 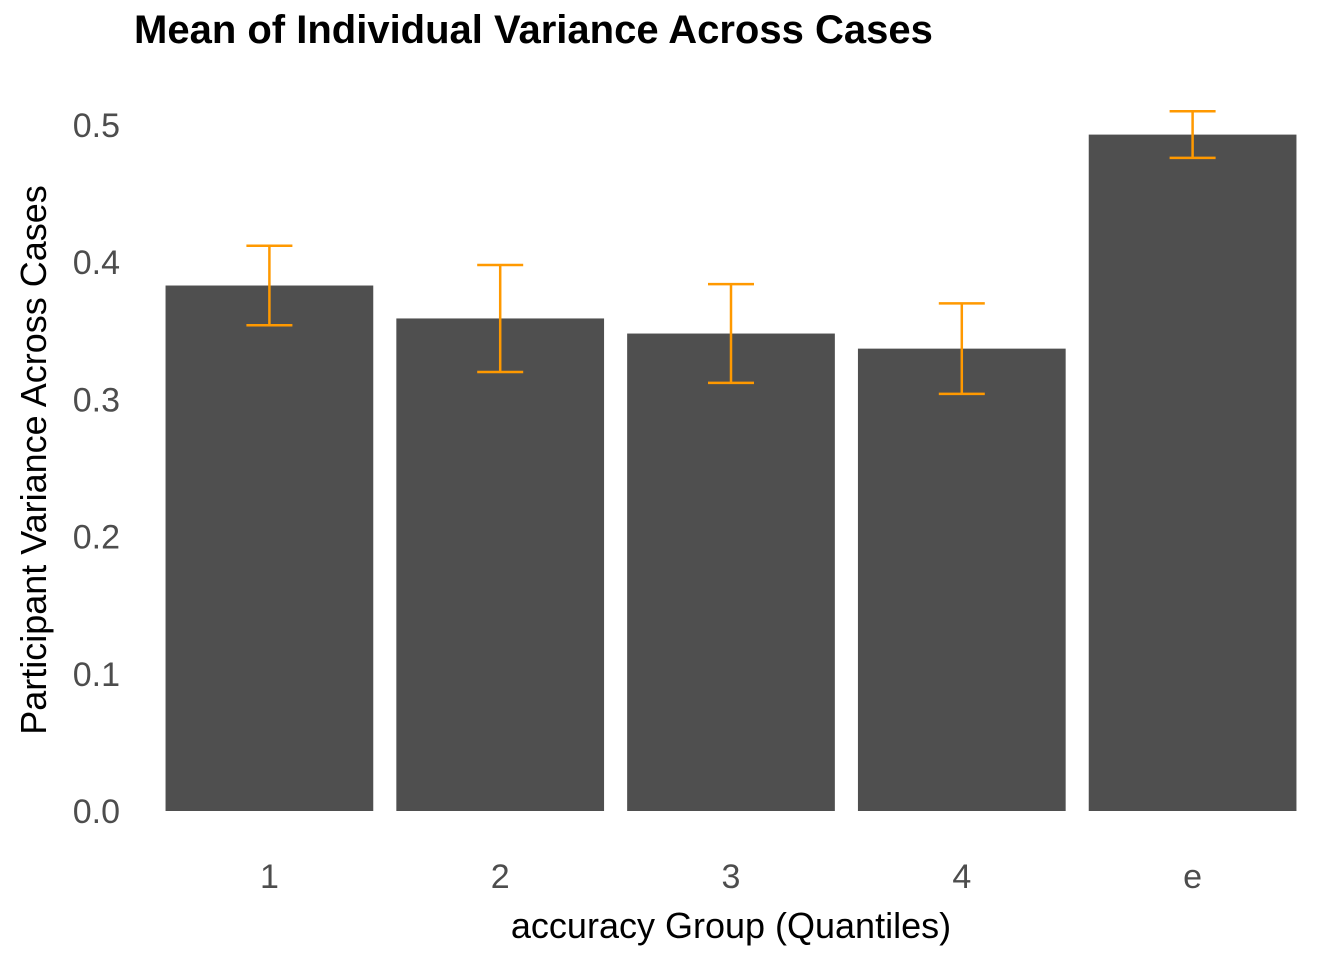 I want to click on x-axis-ticks: 1 2 3 4 e, so click(x=731, y=877).